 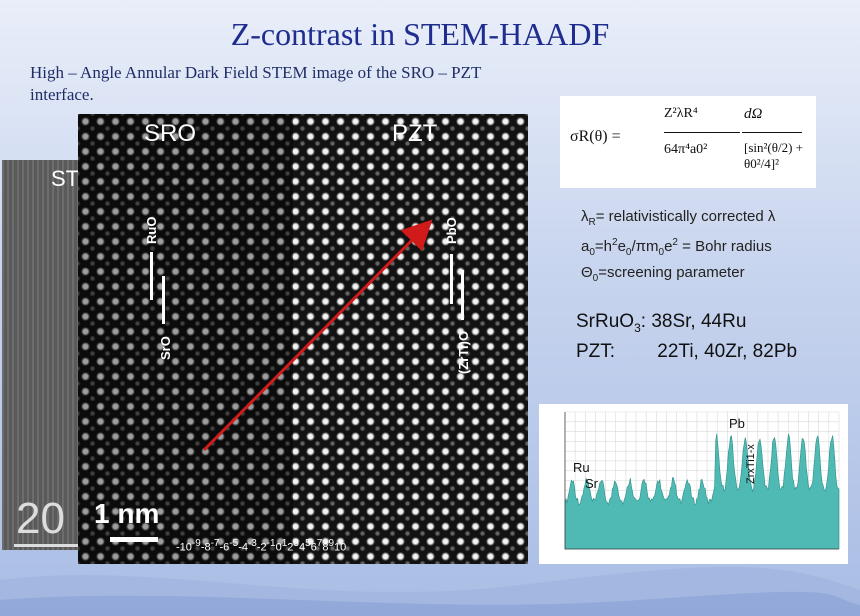 I want to click on sro-label: SRO, so click(x=170, y=133).